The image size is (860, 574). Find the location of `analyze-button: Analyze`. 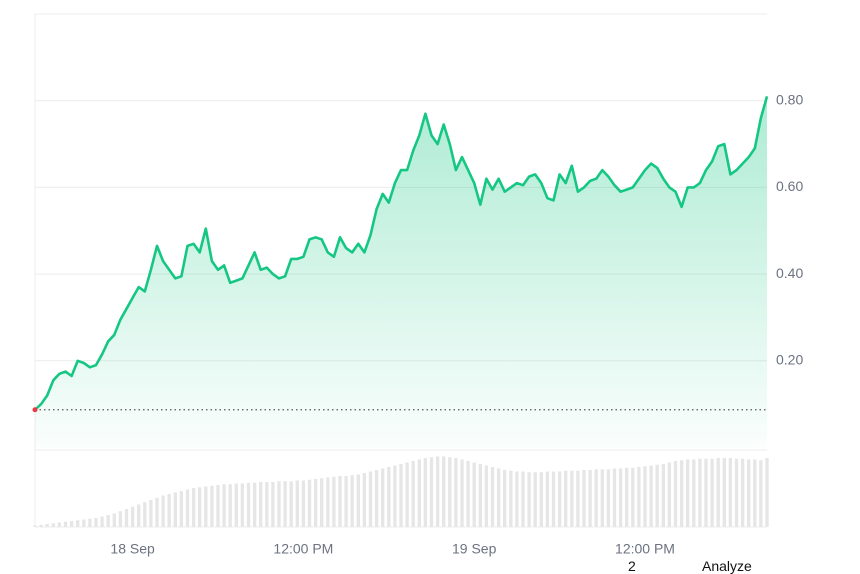

analyze-button: Analyze is located at coordinates (727, 566).